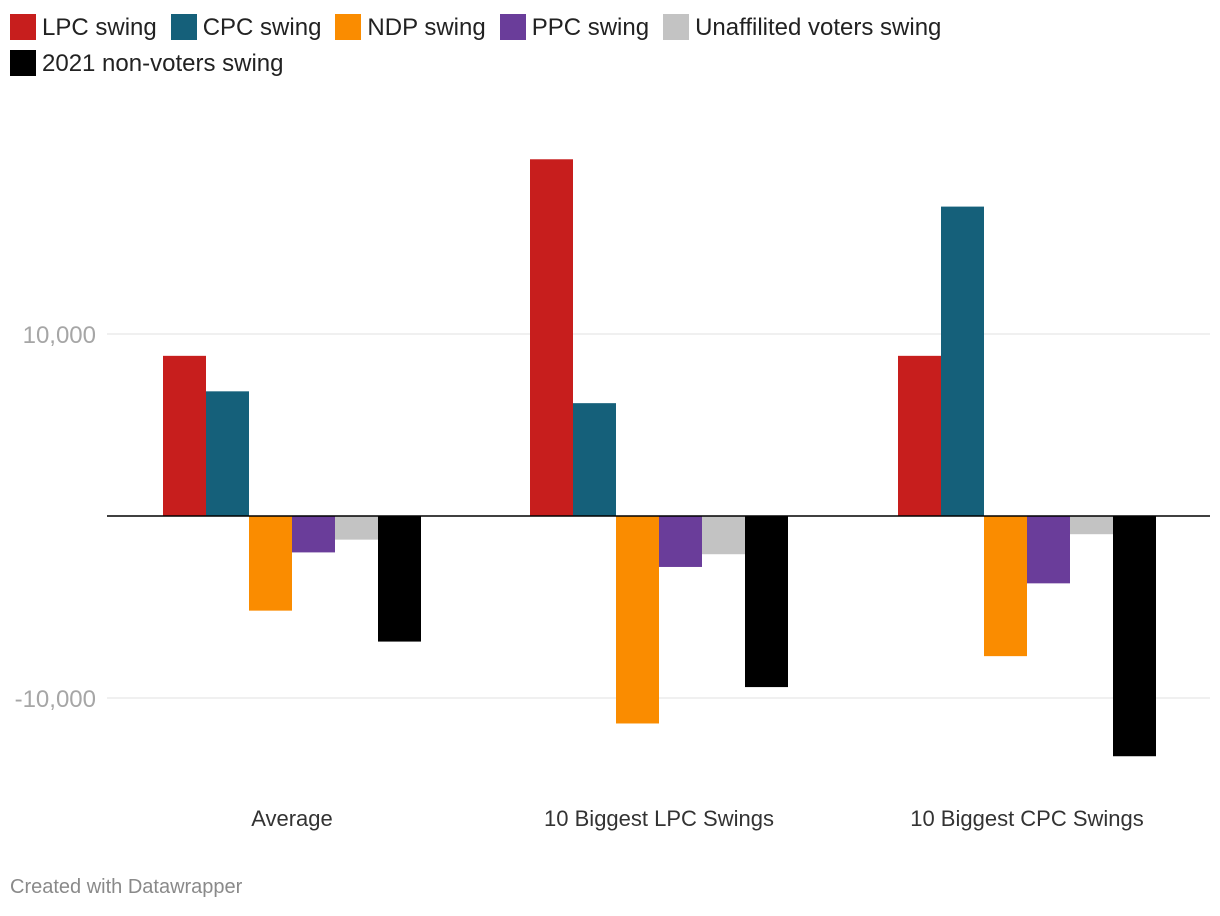 The width and height of the screenshot is (1220, 916). Describe the element at coordinates (1027, 818) in the screenshot. I see `x-category-label: 10 Biggest CPC Swings` at that location.